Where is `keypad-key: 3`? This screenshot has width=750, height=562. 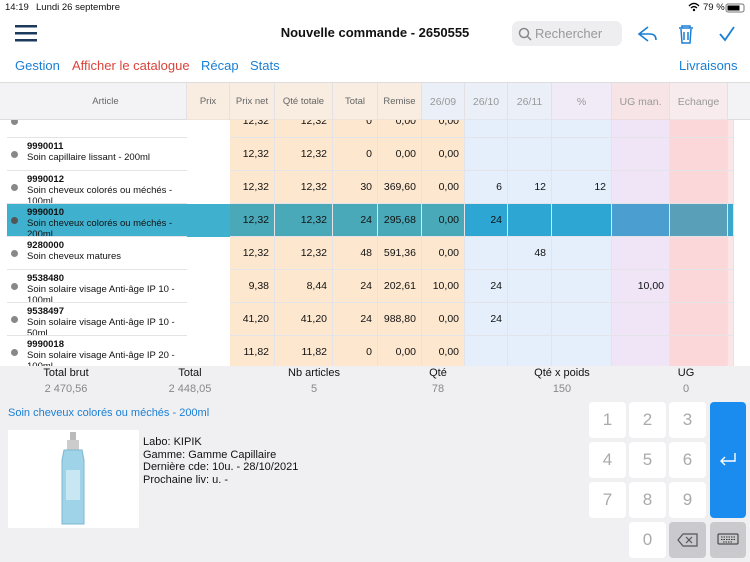 keypad-key: 3 is located at coordinates (687, 420).